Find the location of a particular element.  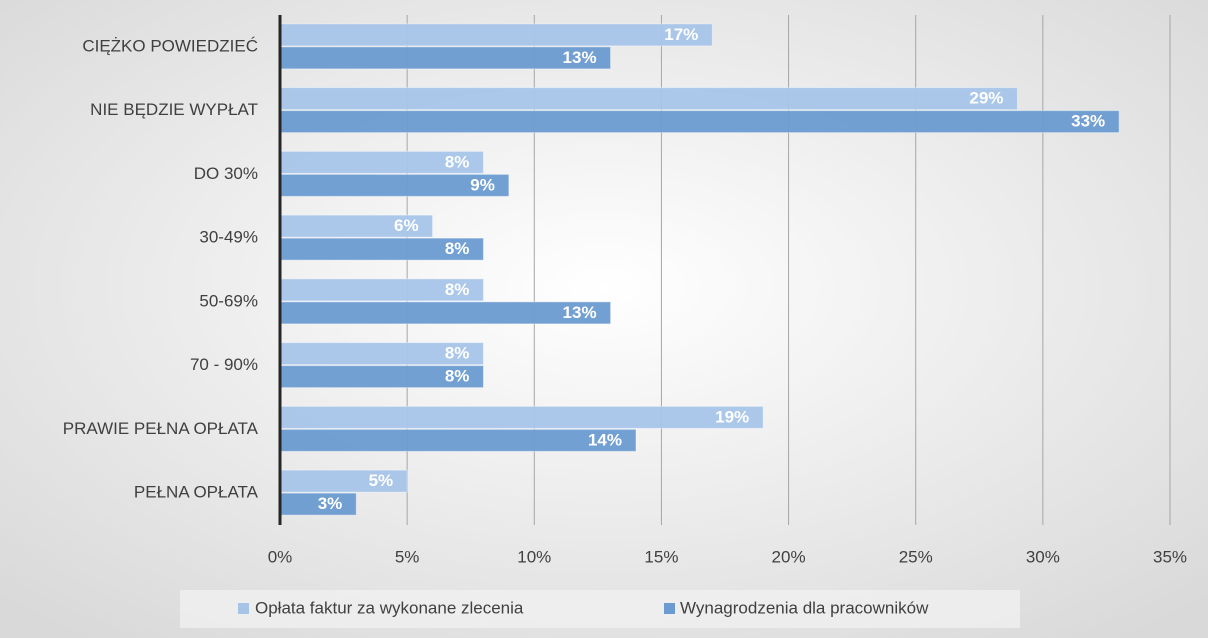

x-tick-label: 10% is located at coordinates (534, 556).